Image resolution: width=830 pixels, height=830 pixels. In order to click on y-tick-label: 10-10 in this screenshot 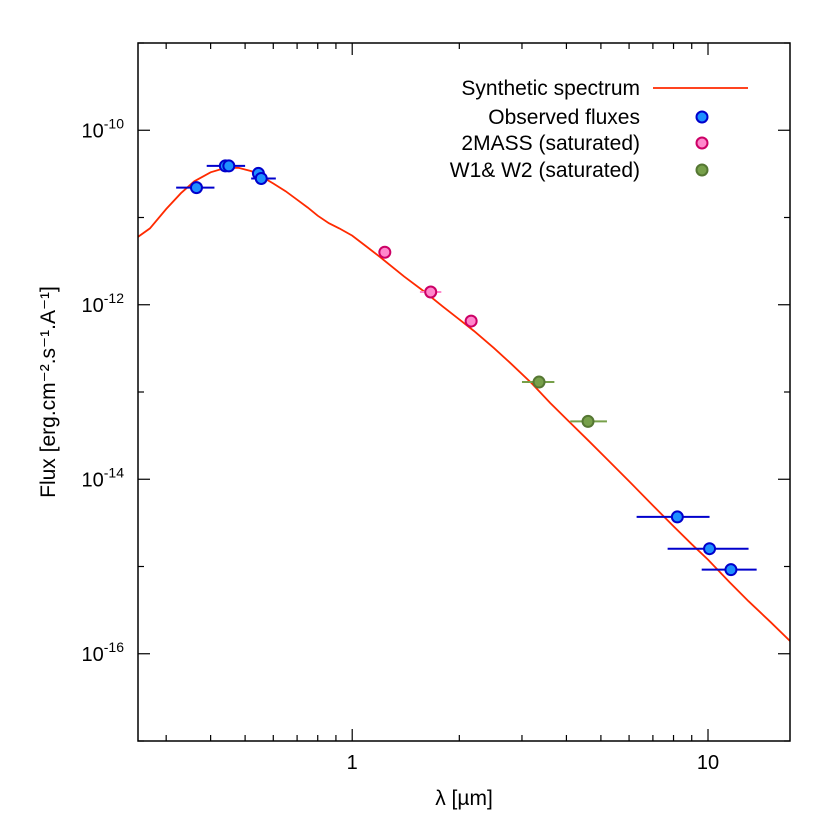, I will do `click(103, 128)`.